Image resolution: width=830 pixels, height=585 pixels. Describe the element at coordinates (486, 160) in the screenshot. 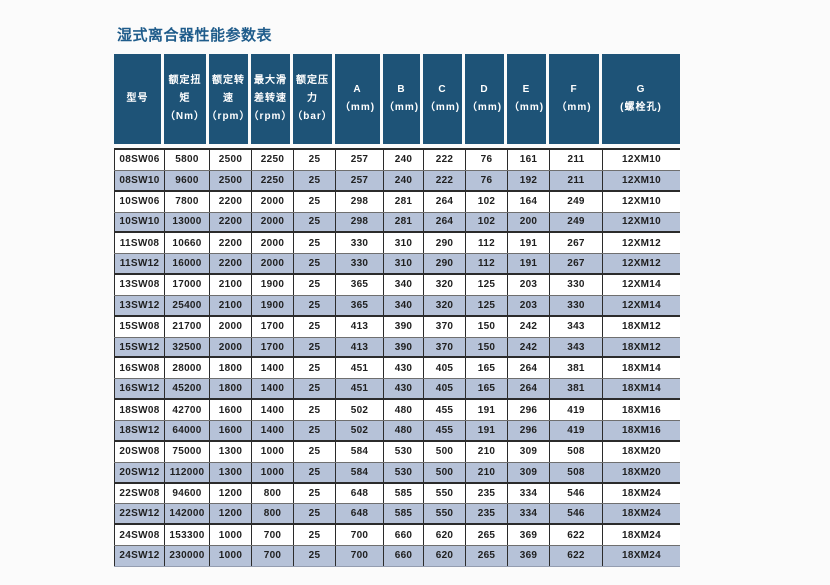

I see `value-cell: 76` at that location.